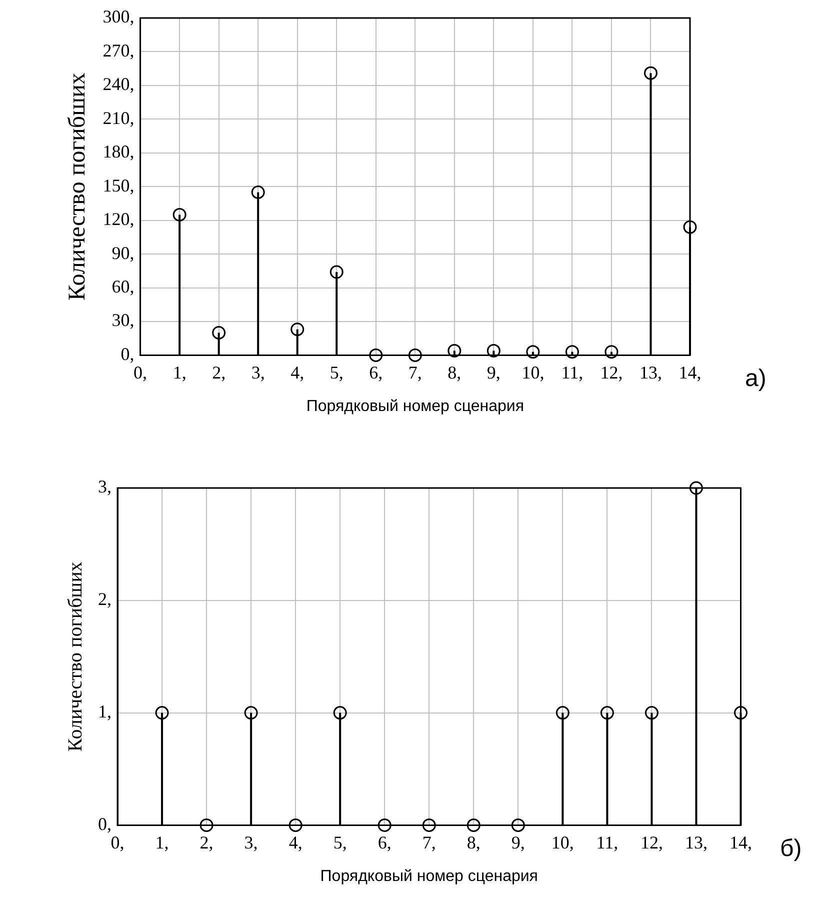 The height and width of the screenshot is (899, 832). What do you see at coordinates (105, 712) in the screenshot?
I see `y-tick-label: 1,` at bounding box center [105, 712].